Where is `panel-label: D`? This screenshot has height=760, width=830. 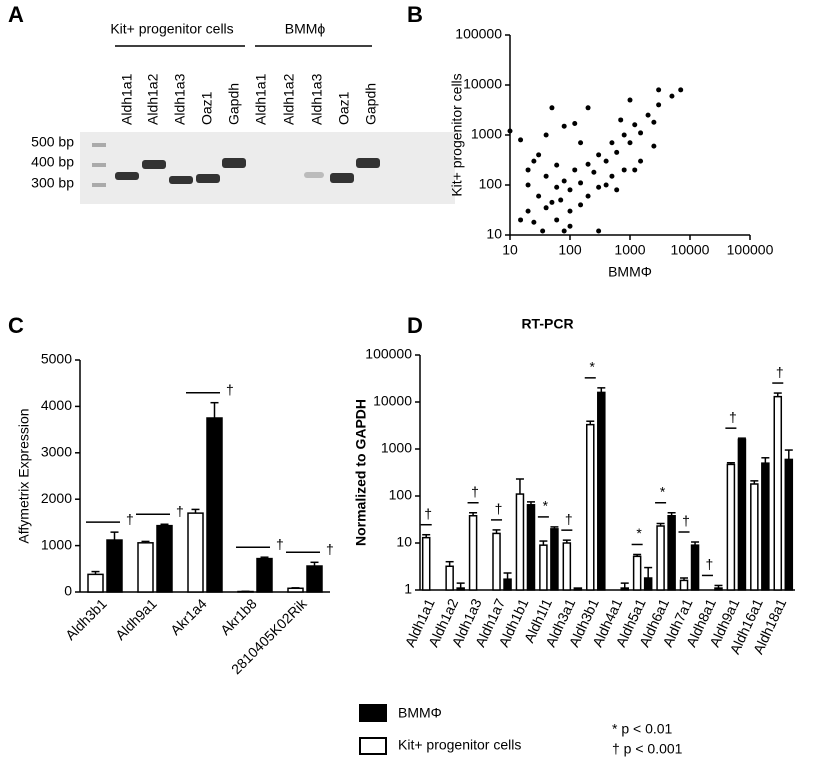
panel-label: D is located at coordinates (415, 325).